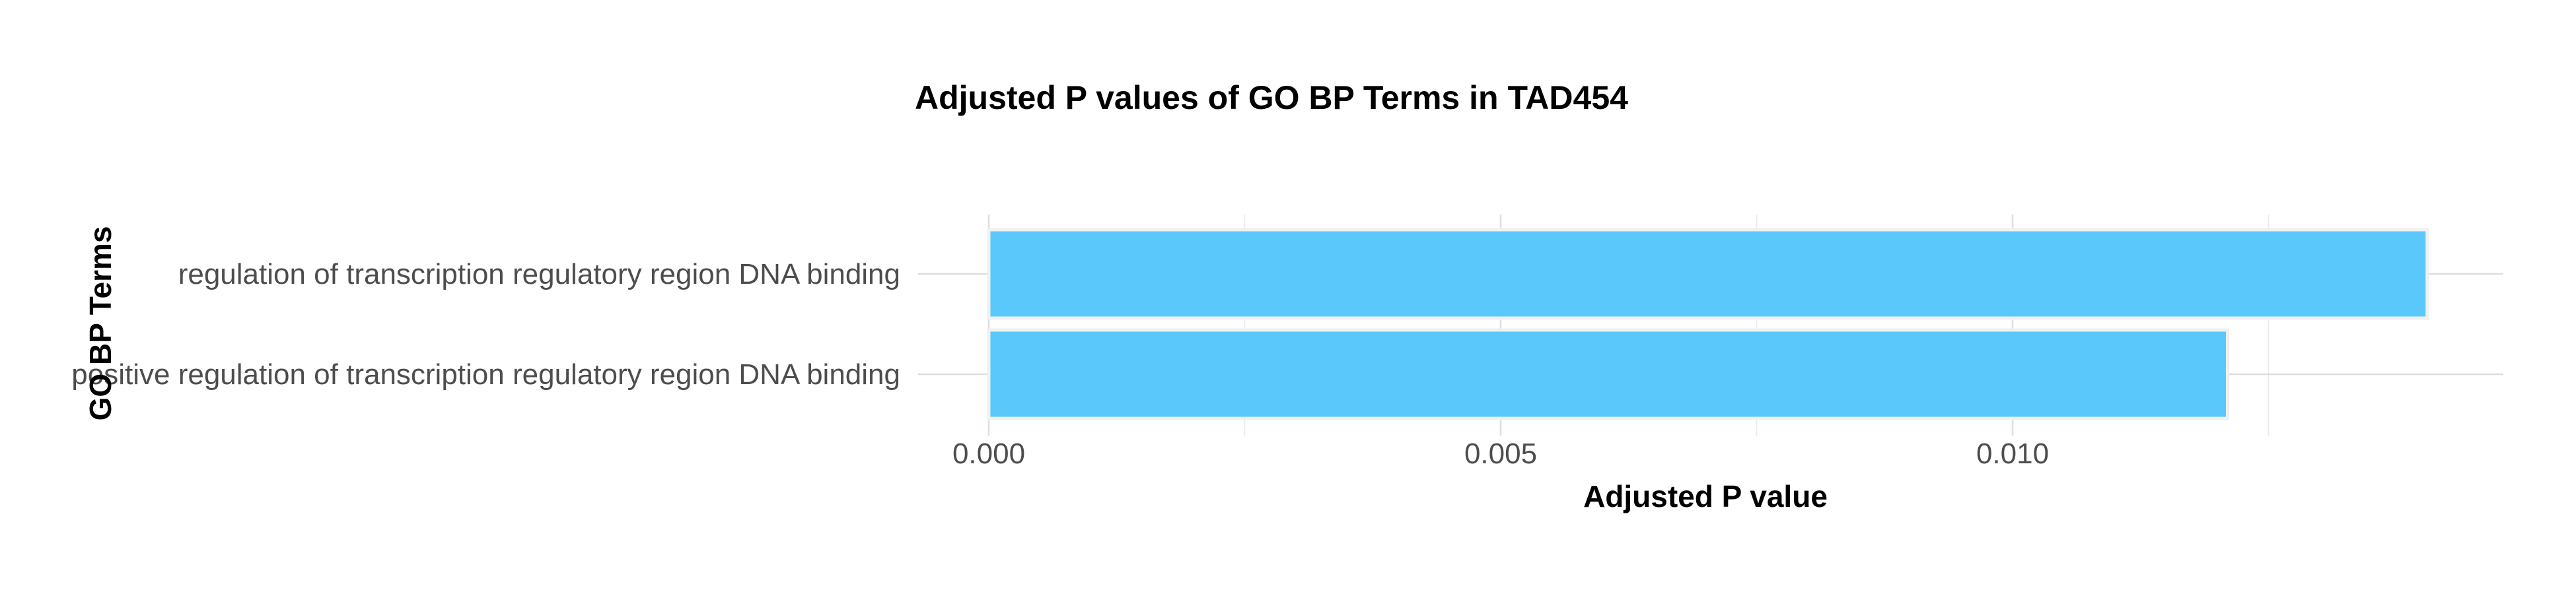 This screenshot has width=2576, height=594. What do you see at coordinates (2013, 454) in the screenshot?
I see `x-tick-label-2: 0.010` at bounding box center [2013, 454].